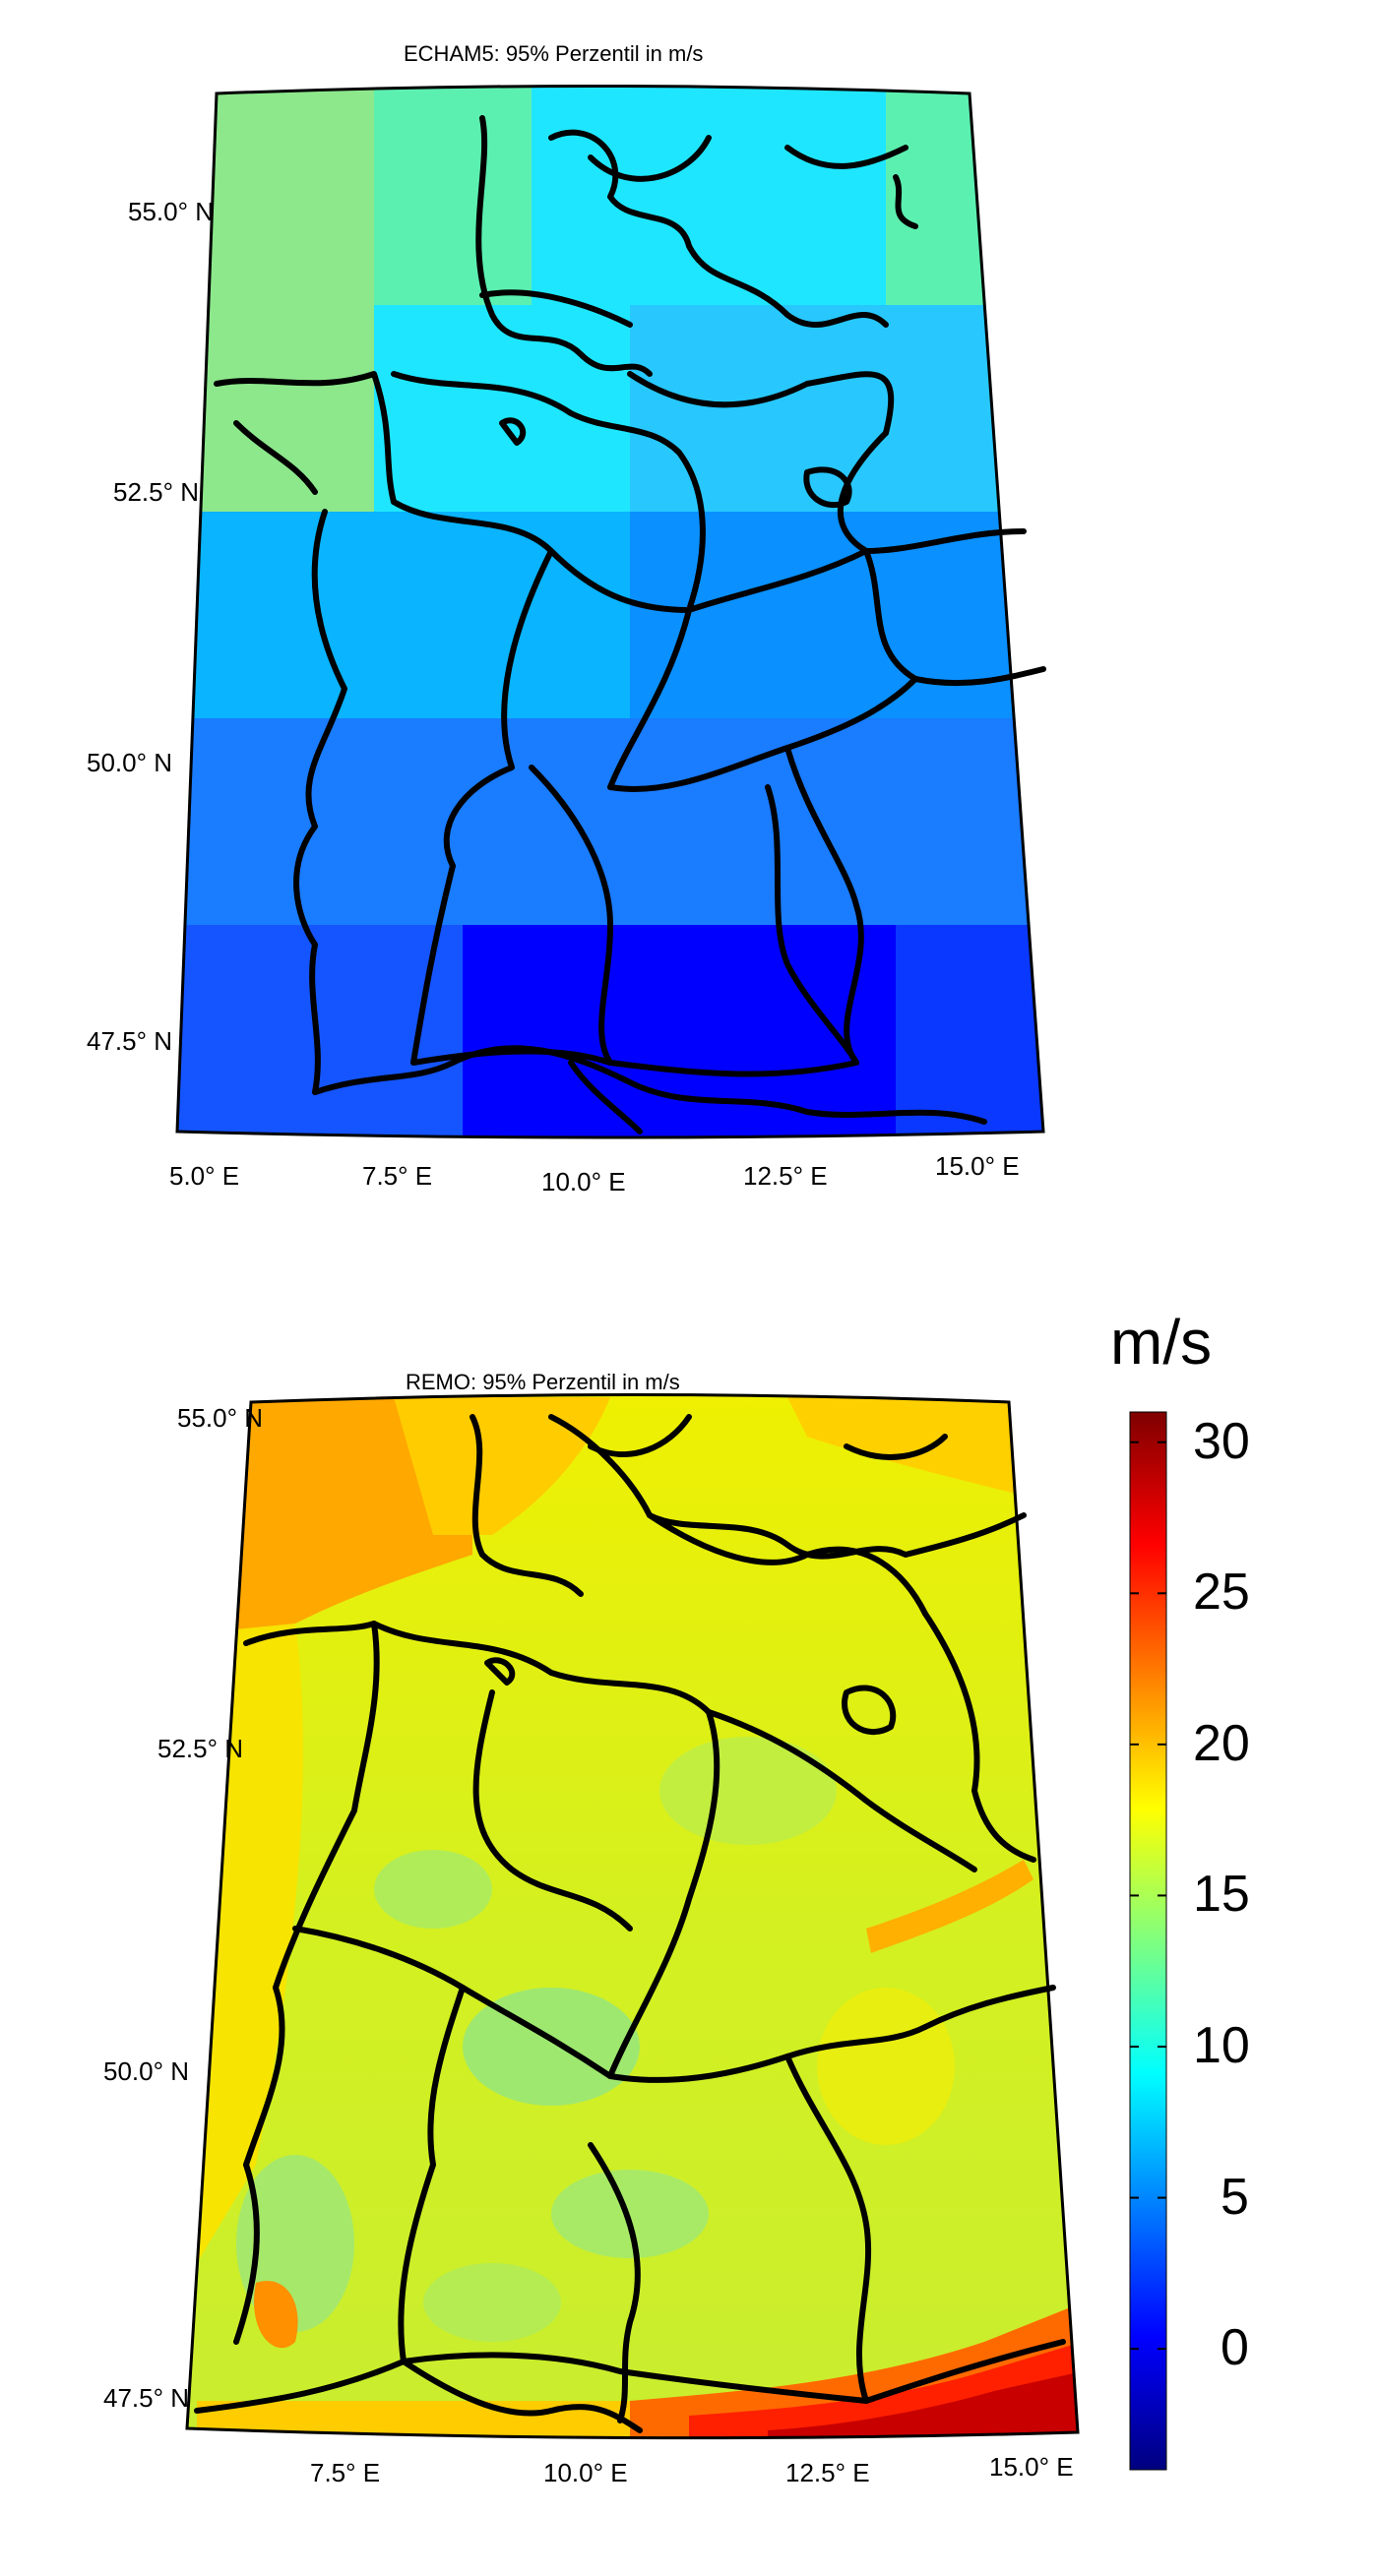 This screenshot has height=2576, width=1378. I want to click on colorbar-tick-label-20: 20, so click(1221, 1743).